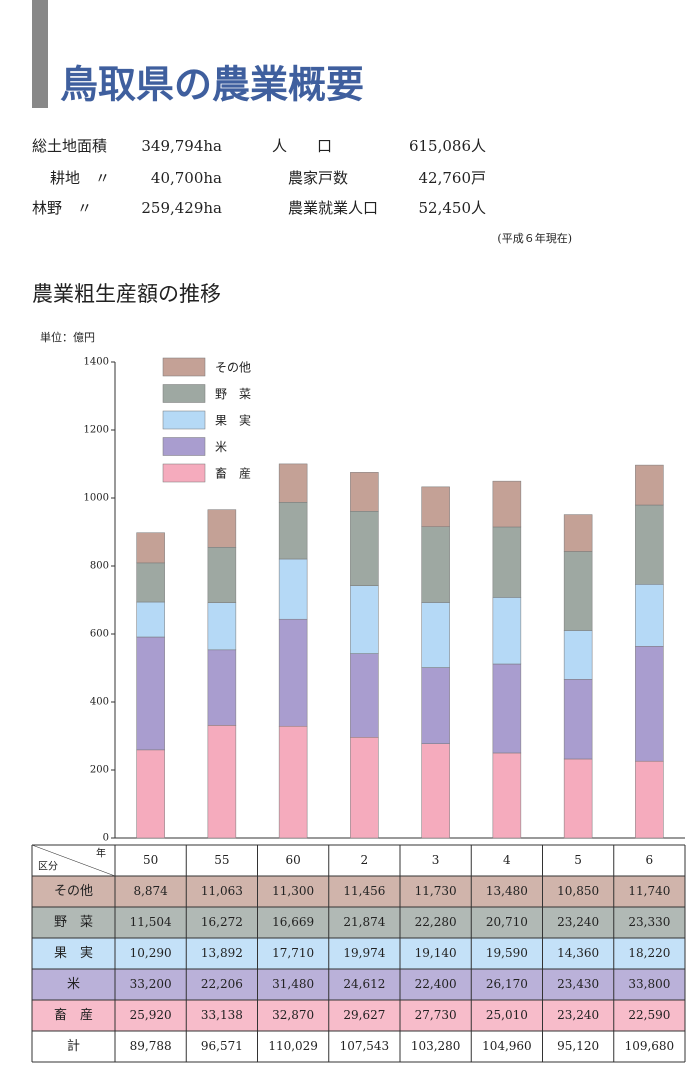  I want to click on title-bar-accent, so click(40, 54).